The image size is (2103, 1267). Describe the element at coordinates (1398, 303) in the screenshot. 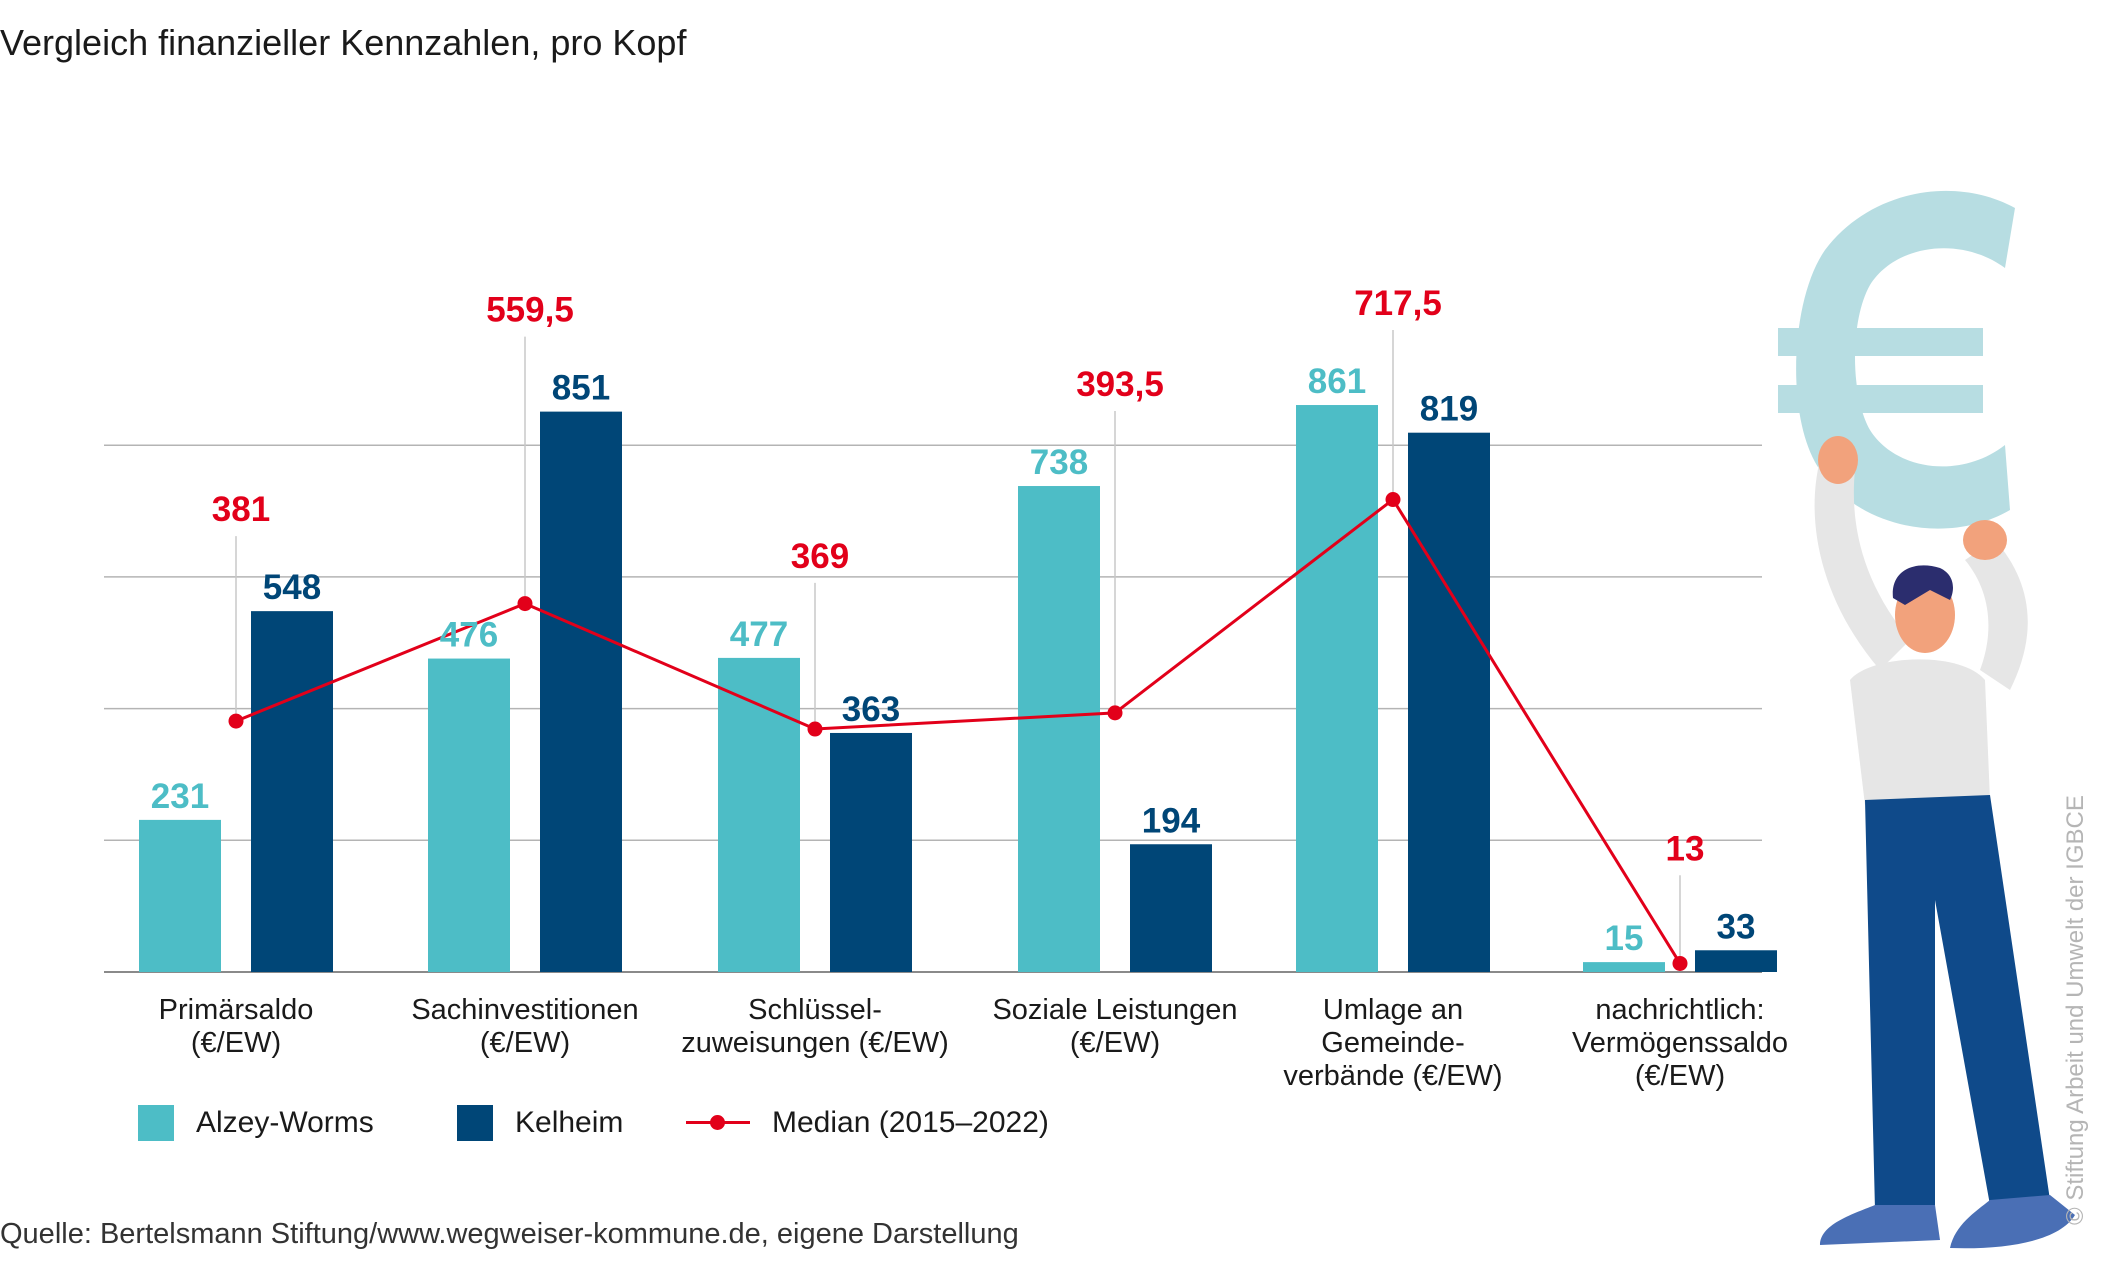

I see `data-label-median: 717,5` at that location.